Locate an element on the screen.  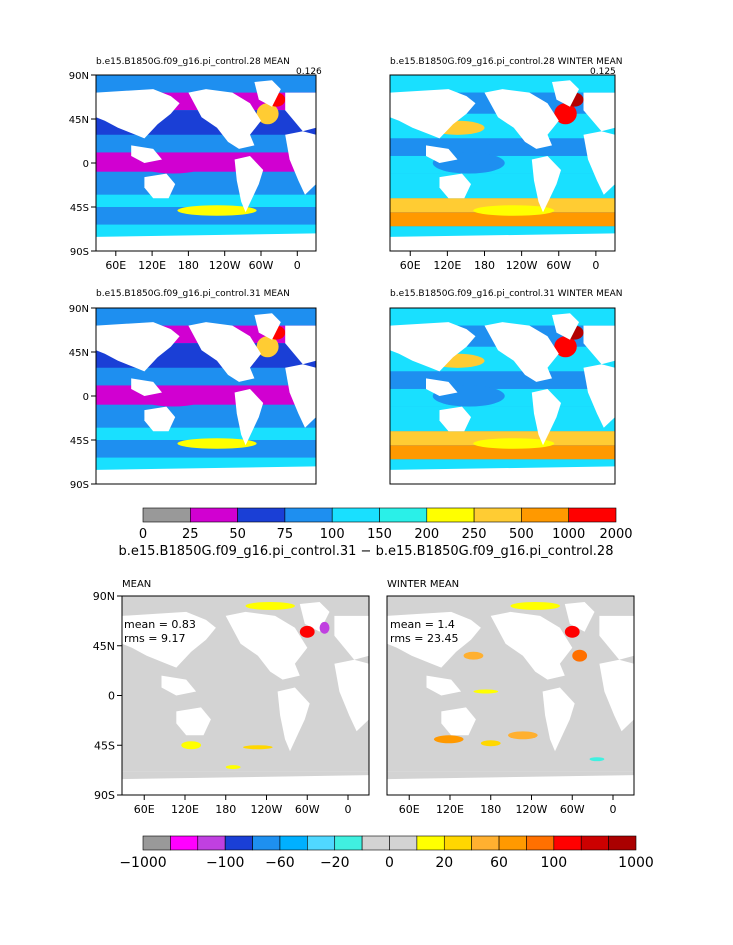
panel-1-xtick-5: 0 is located at coordinates (297, 265).